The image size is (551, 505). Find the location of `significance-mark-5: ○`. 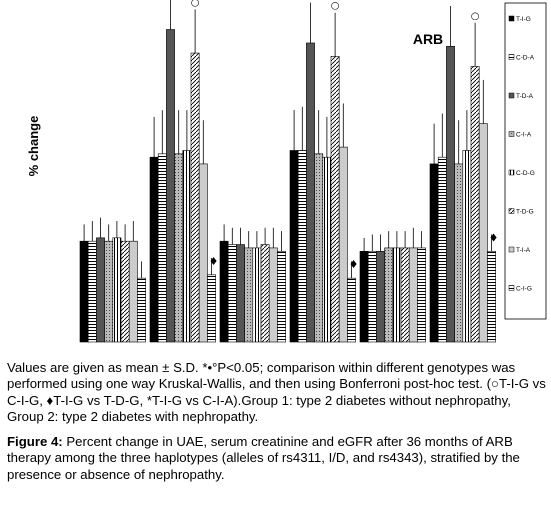

significance-mark-5: ○ is located at coordinates (335, 6).